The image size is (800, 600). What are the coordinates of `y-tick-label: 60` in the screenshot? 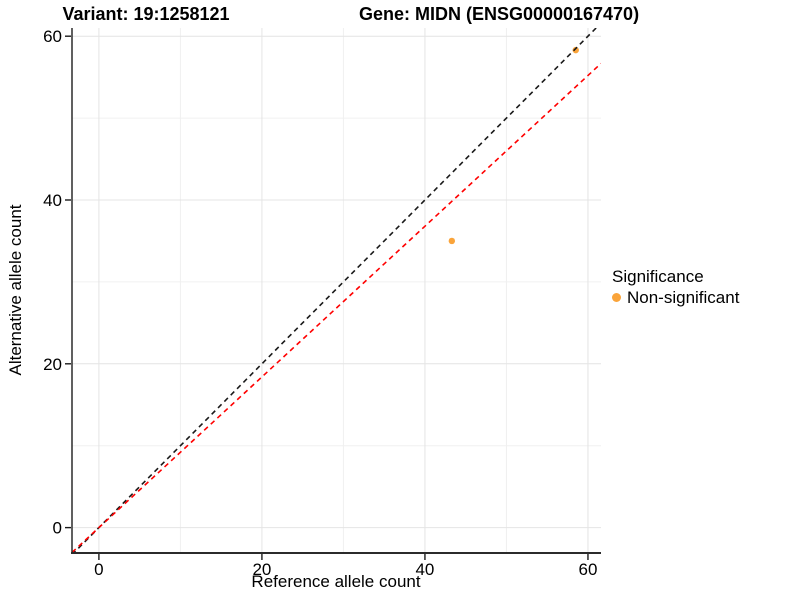 It's located at (52, 36).